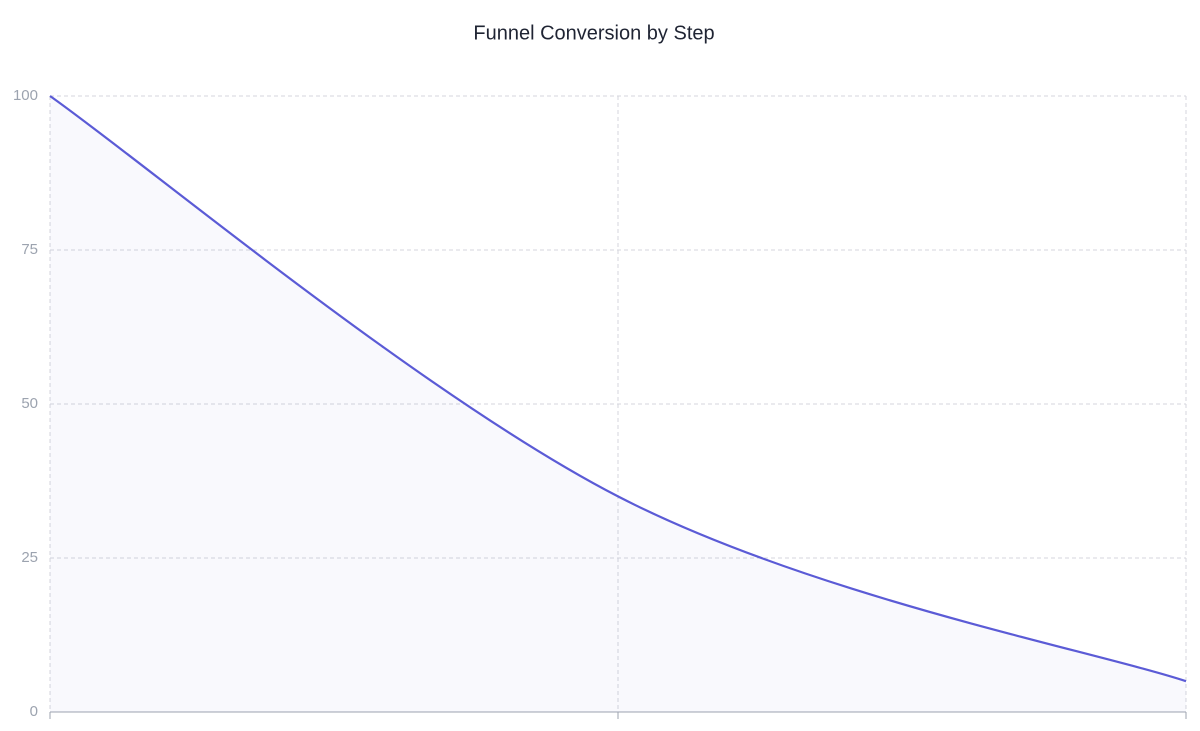  Describe the element at coordinates (29, 557) in the screenshot. I see `y-tick-label: 25` at that location.